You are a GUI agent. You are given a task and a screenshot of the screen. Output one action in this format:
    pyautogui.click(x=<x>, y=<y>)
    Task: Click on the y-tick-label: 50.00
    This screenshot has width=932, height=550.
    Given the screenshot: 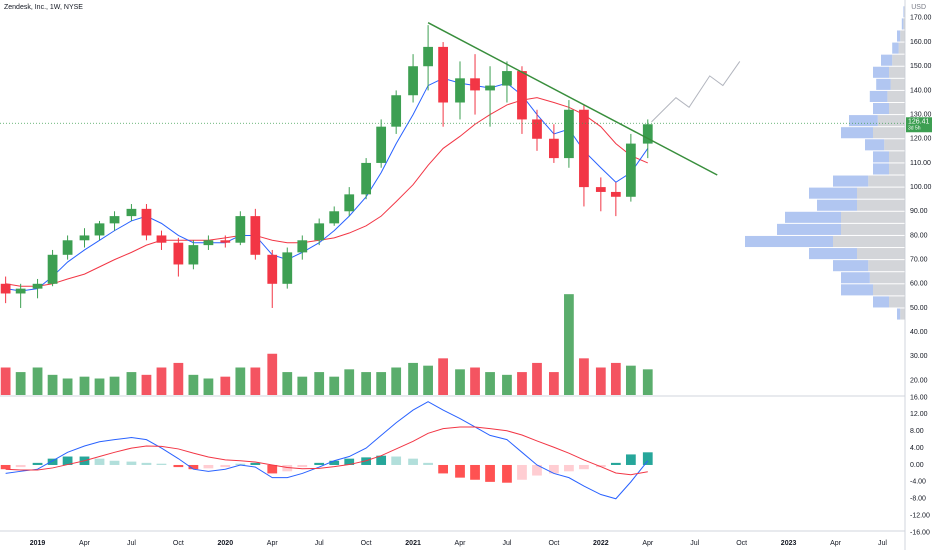 What is the action you would take?
    pyautogui.click(x=919, y=308)
    